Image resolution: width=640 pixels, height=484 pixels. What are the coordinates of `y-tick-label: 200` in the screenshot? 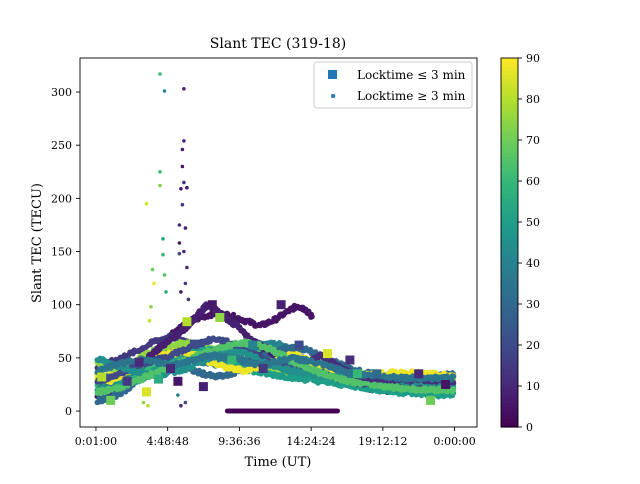 It's located at (61, 198).